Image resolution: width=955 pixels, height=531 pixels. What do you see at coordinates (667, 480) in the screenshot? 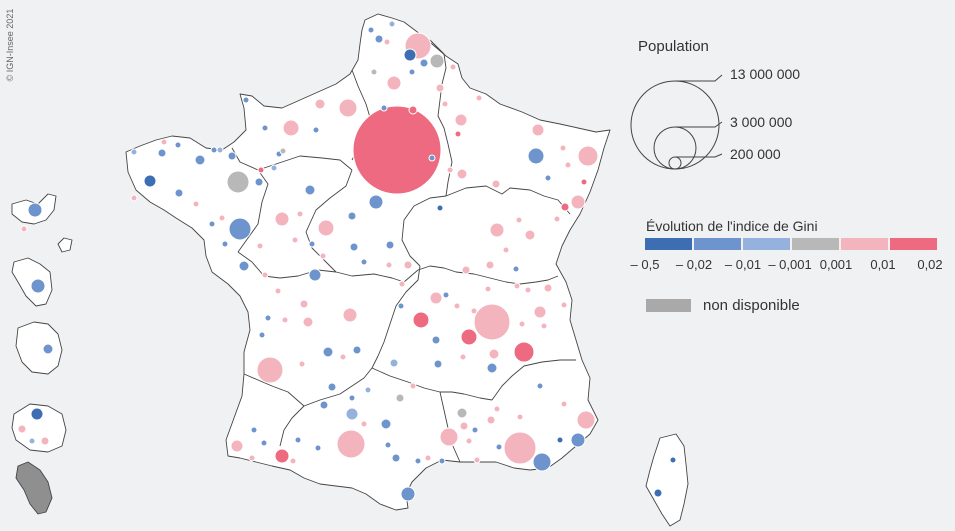
I see `corsica-outline` at bounding box center [667, 480].